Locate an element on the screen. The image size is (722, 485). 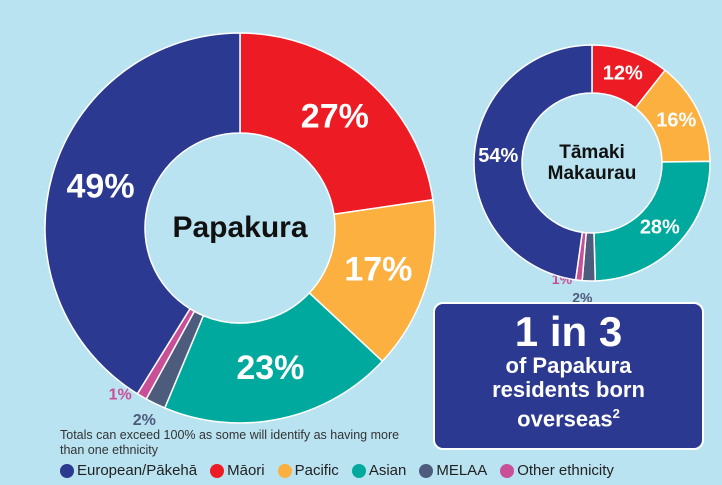
legend-item: MELAA is located at coordinates (453, 470).